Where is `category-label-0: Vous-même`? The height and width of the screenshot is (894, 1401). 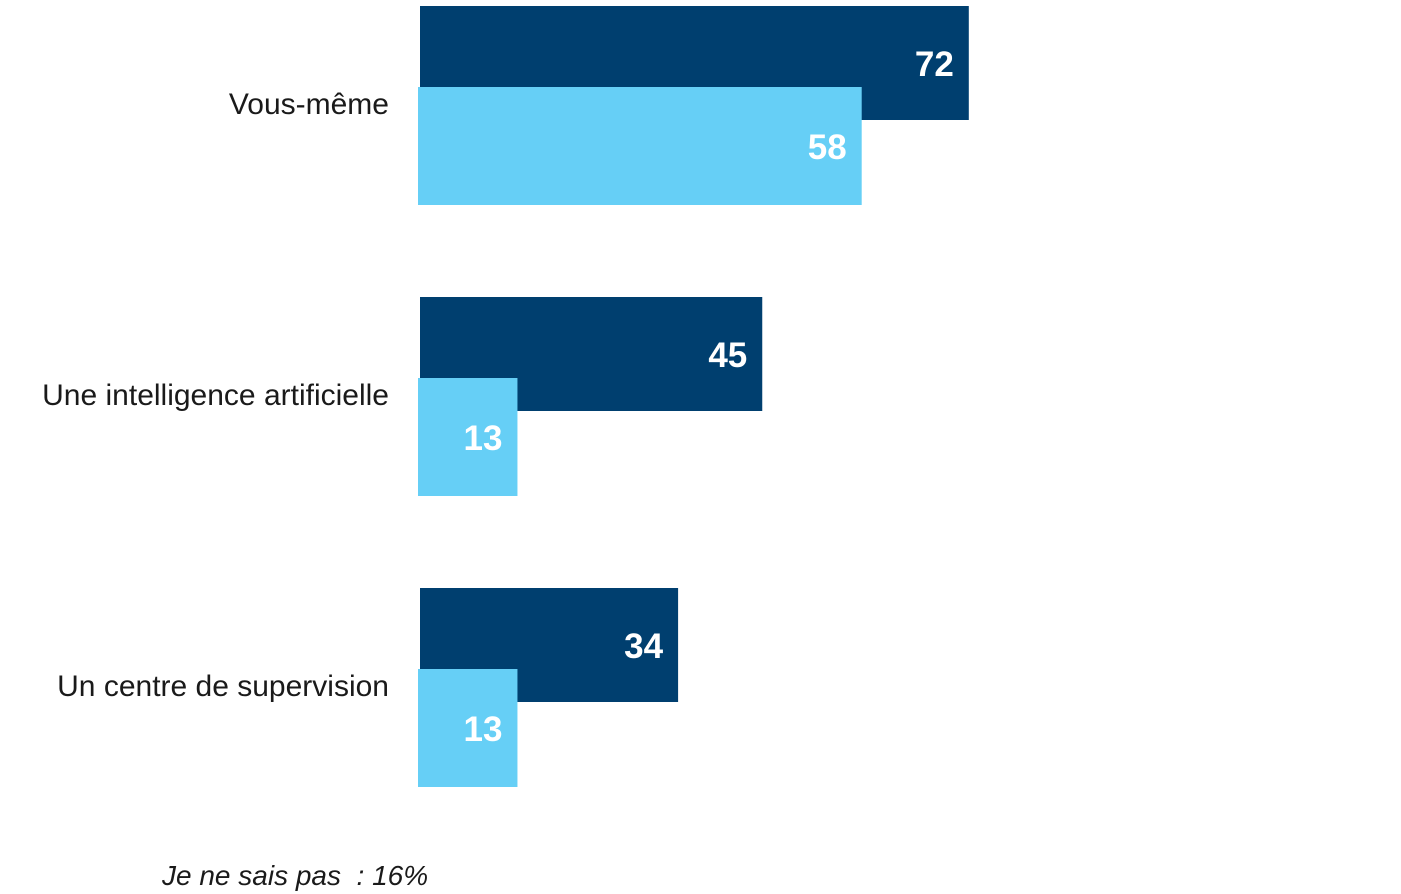
category-label-0: Vous-même is located at coordinates (309, 104).